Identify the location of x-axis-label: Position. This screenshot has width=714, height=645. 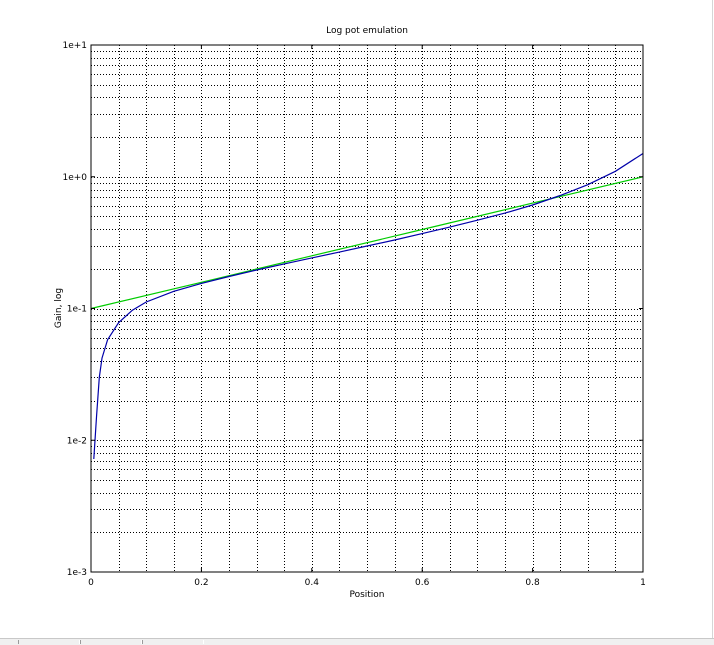
(366, 595).